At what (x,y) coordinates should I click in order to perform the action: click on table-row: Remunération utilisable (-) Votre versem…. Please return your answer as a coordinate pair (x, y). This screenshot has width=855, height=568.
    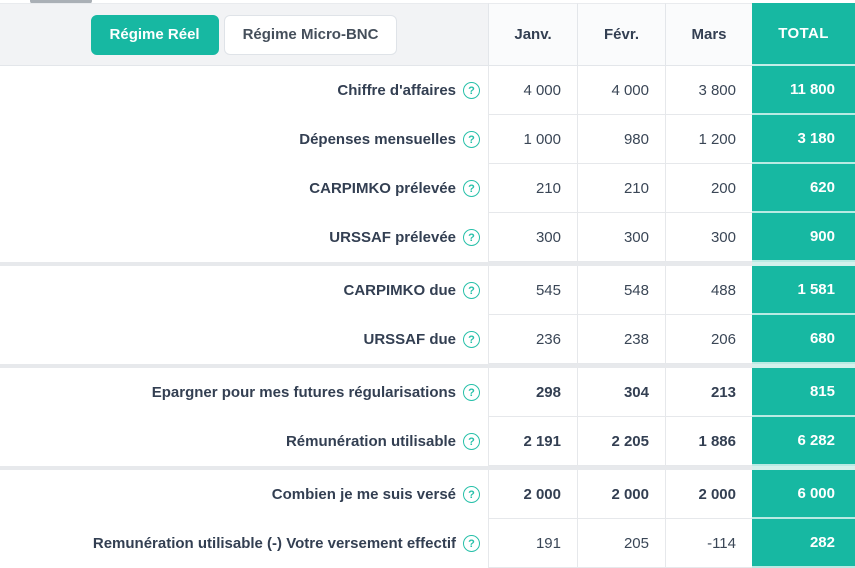
    Looking at the image, I should click on (427, 543).